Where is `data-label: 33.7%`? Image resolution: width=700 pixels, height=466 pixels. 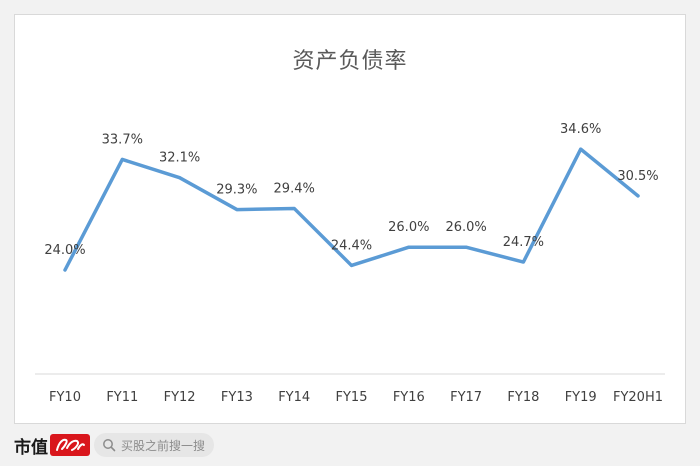
data-label: 33.7% is located at coordinates (122, 139).